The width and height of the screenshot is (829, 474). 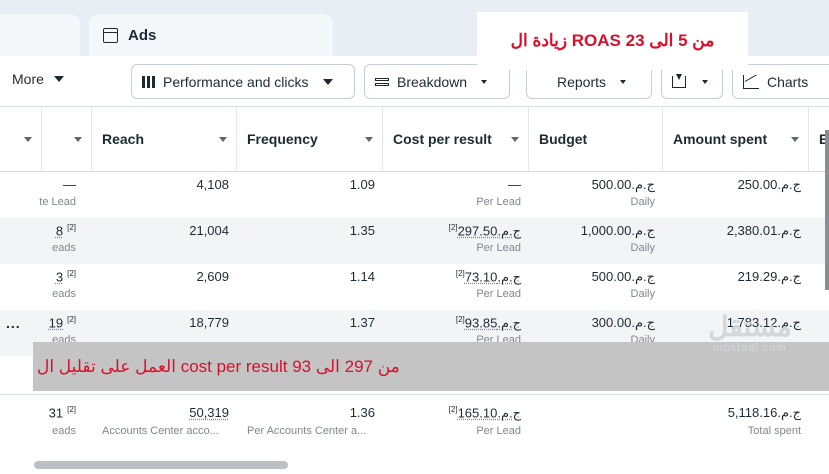 I want to click on column-header-previous, so click(x=21, y=139).